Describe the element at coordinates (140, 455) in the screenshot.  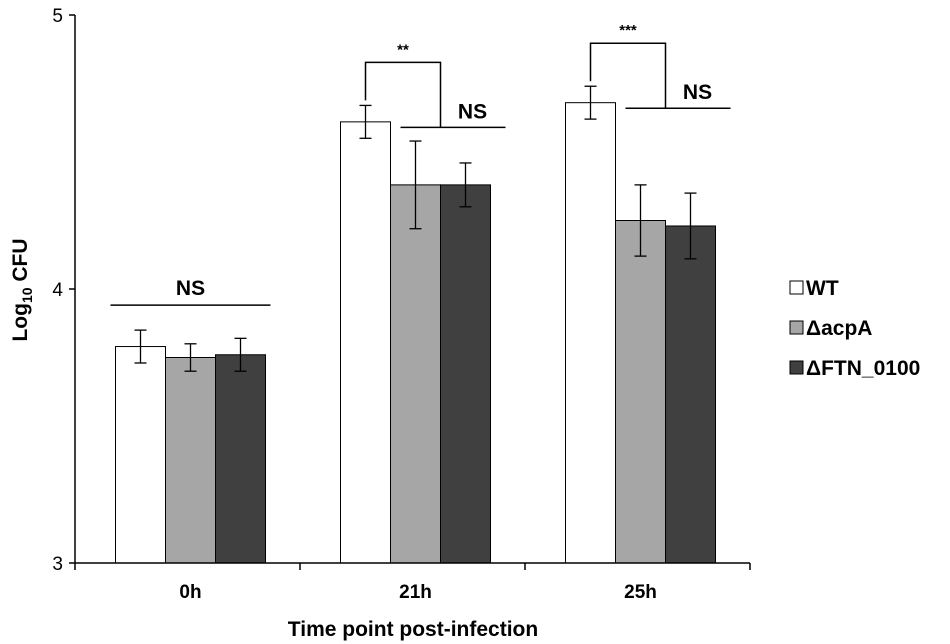
I see `bar-wt-0h` at that location.